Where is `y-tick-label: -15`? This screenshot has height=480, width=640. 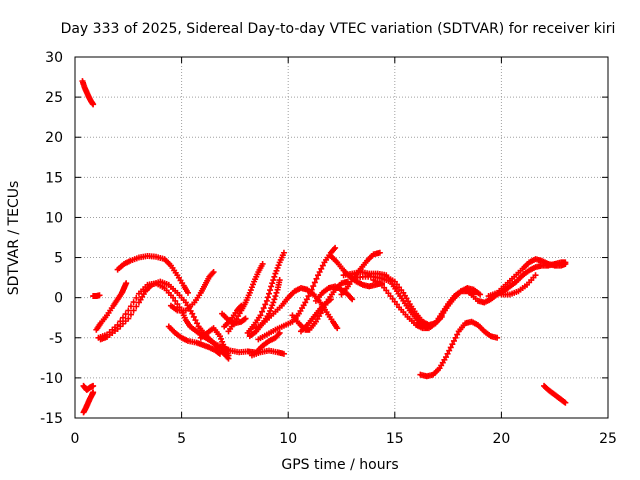 y-tick-label: -15 is located at coordinates (51, 419).